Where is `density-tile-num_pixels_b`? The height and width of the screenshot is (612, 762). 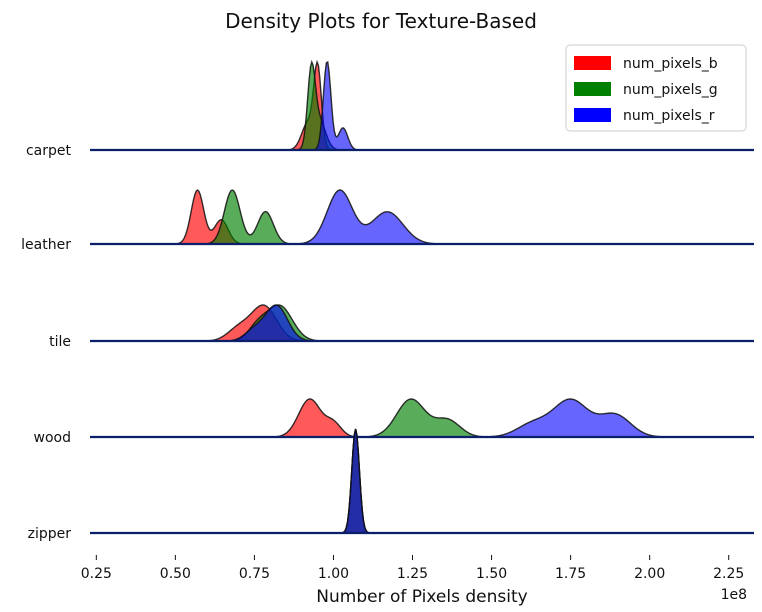
density-tile-num_pixels_b is located at coordinates (422, 323).